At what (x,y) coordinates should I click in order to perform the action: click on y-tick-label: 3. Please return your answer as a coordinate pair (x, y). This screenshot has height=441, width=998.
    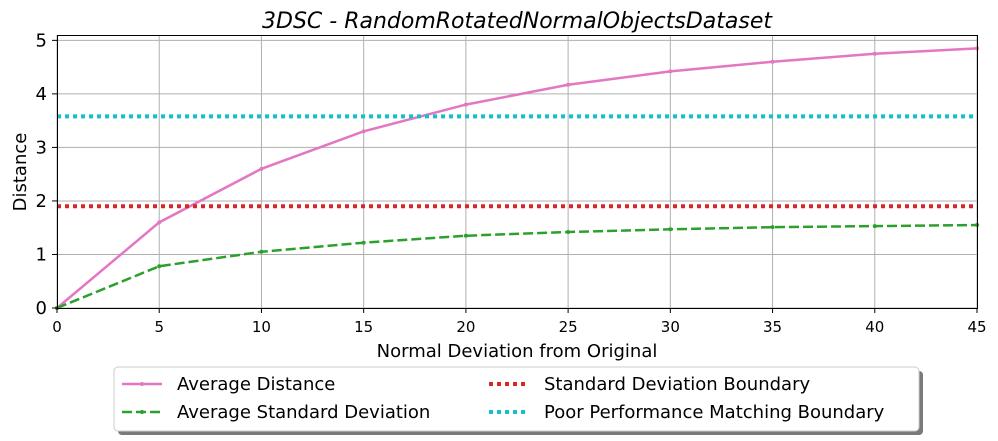
    Looking at the image, I should click on (41, 147).